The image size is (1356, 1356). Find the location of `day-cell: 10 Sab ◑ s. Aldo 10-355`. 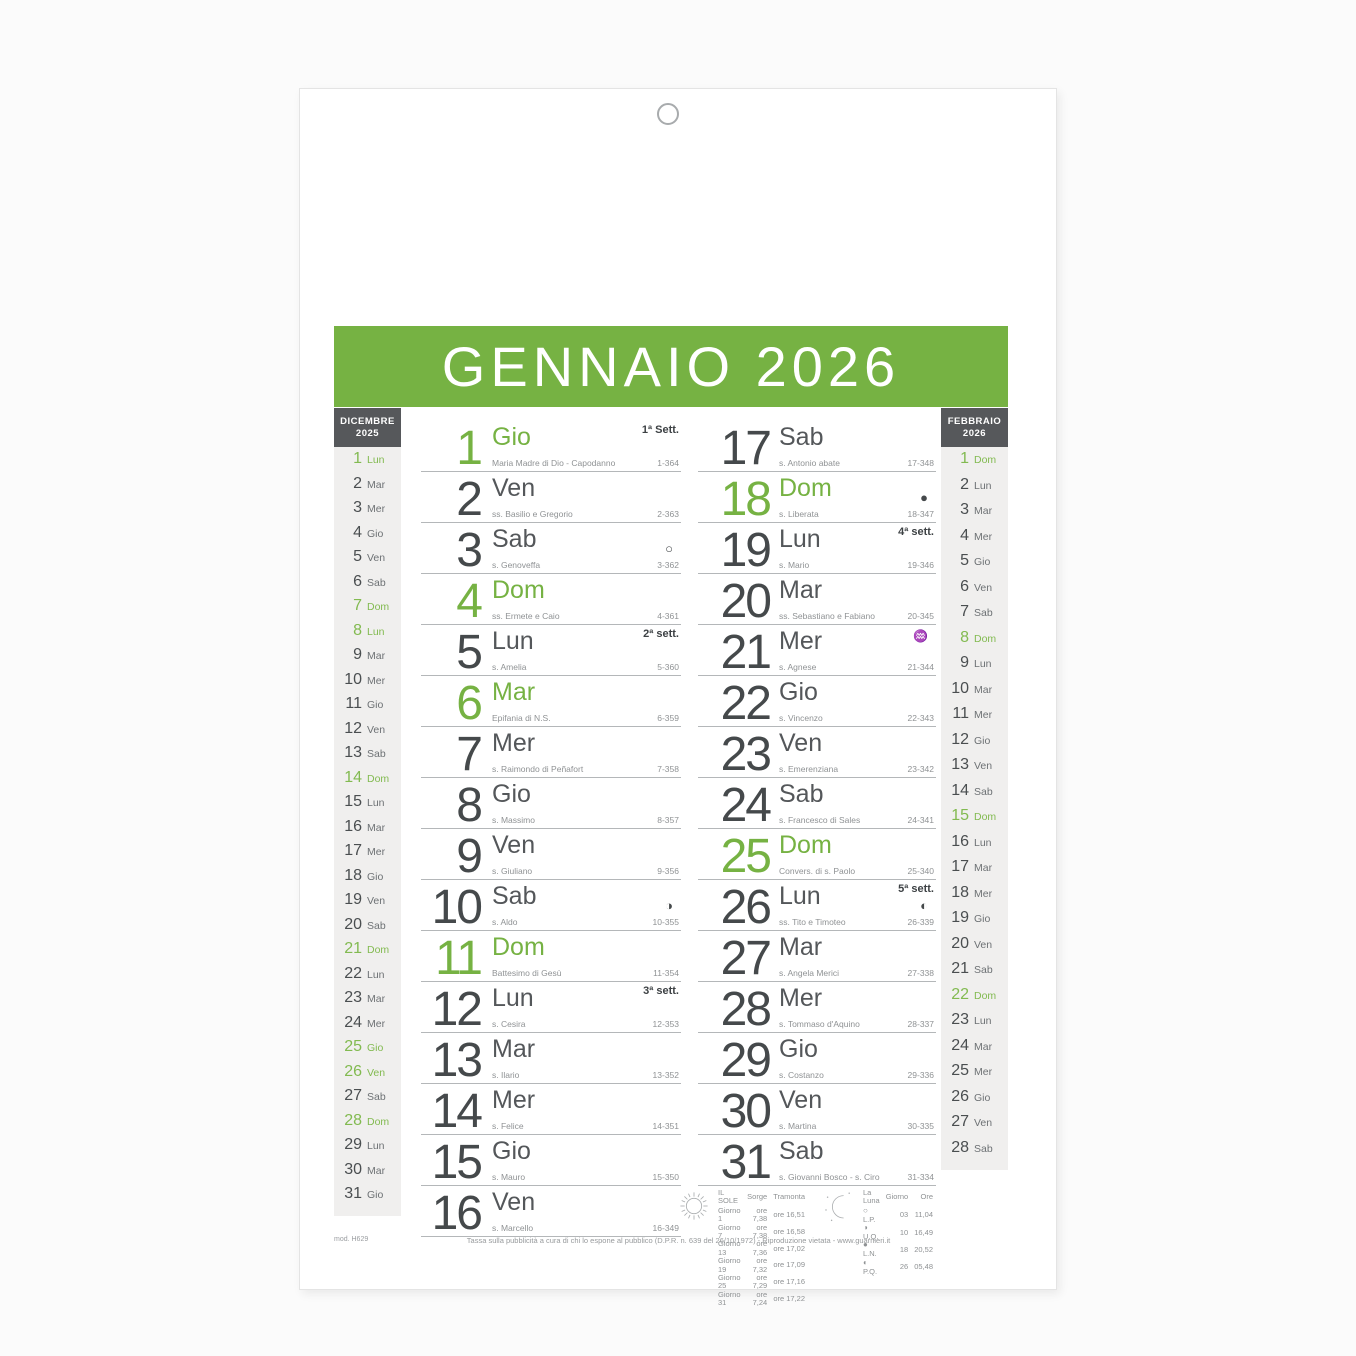

day-cell: 10 Sab ◑ s. Aldo 10-355 is located at coordinates (551, 905).